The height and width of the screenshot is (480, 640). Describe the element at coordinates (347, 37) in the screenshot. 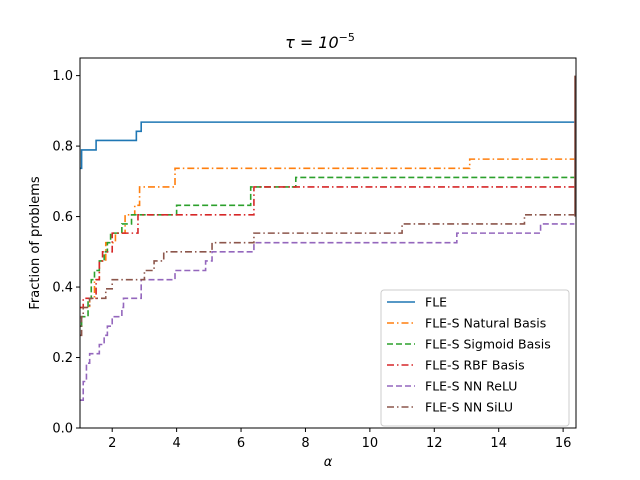

I see `chart-title-exponent: −5` at that location.